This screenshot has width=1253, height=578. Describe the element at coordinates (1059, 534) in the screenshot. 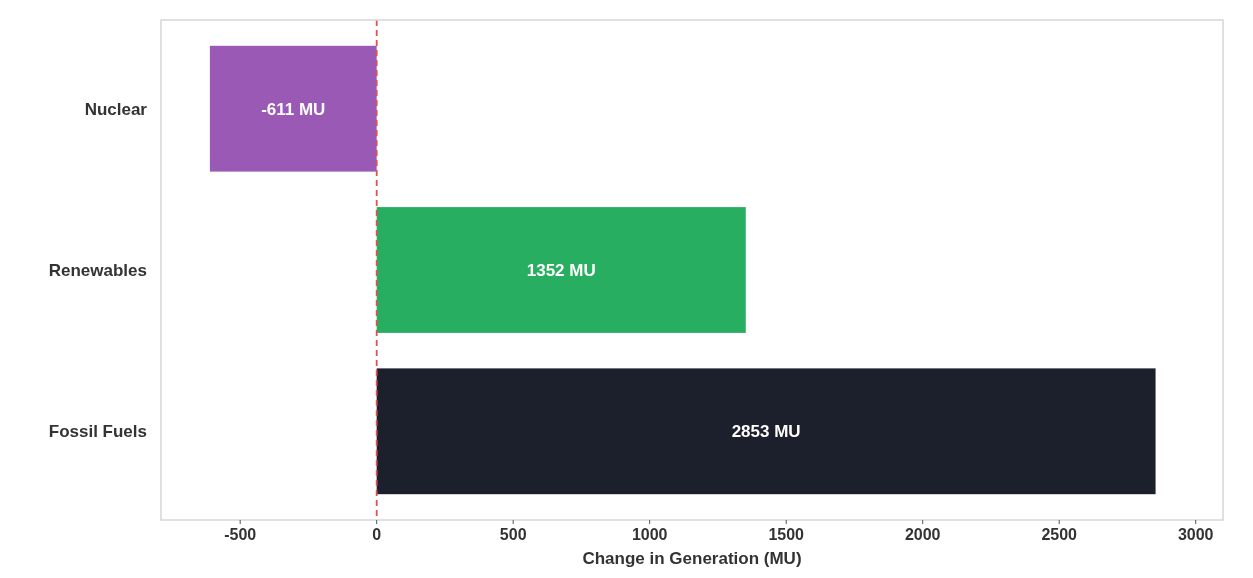

I see `x-tick-label: 2500` at that location.